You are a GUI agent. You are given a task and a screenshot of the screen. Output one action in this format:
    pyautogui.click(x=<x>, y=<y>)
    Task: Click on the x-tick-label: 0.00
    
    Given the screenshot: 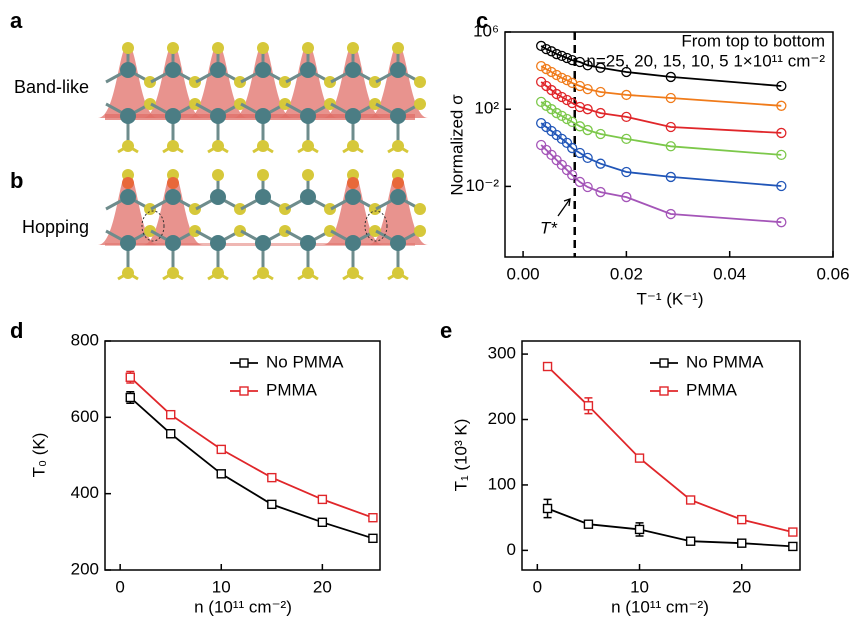 What is the action you would take?
    pyautogui.click(x=523, y=273)
    